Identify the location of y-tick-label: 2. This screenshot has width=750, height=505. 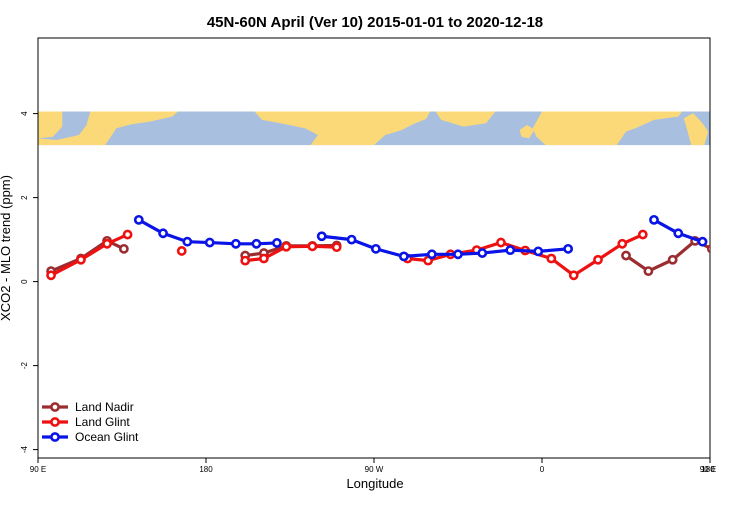
(24, 197).